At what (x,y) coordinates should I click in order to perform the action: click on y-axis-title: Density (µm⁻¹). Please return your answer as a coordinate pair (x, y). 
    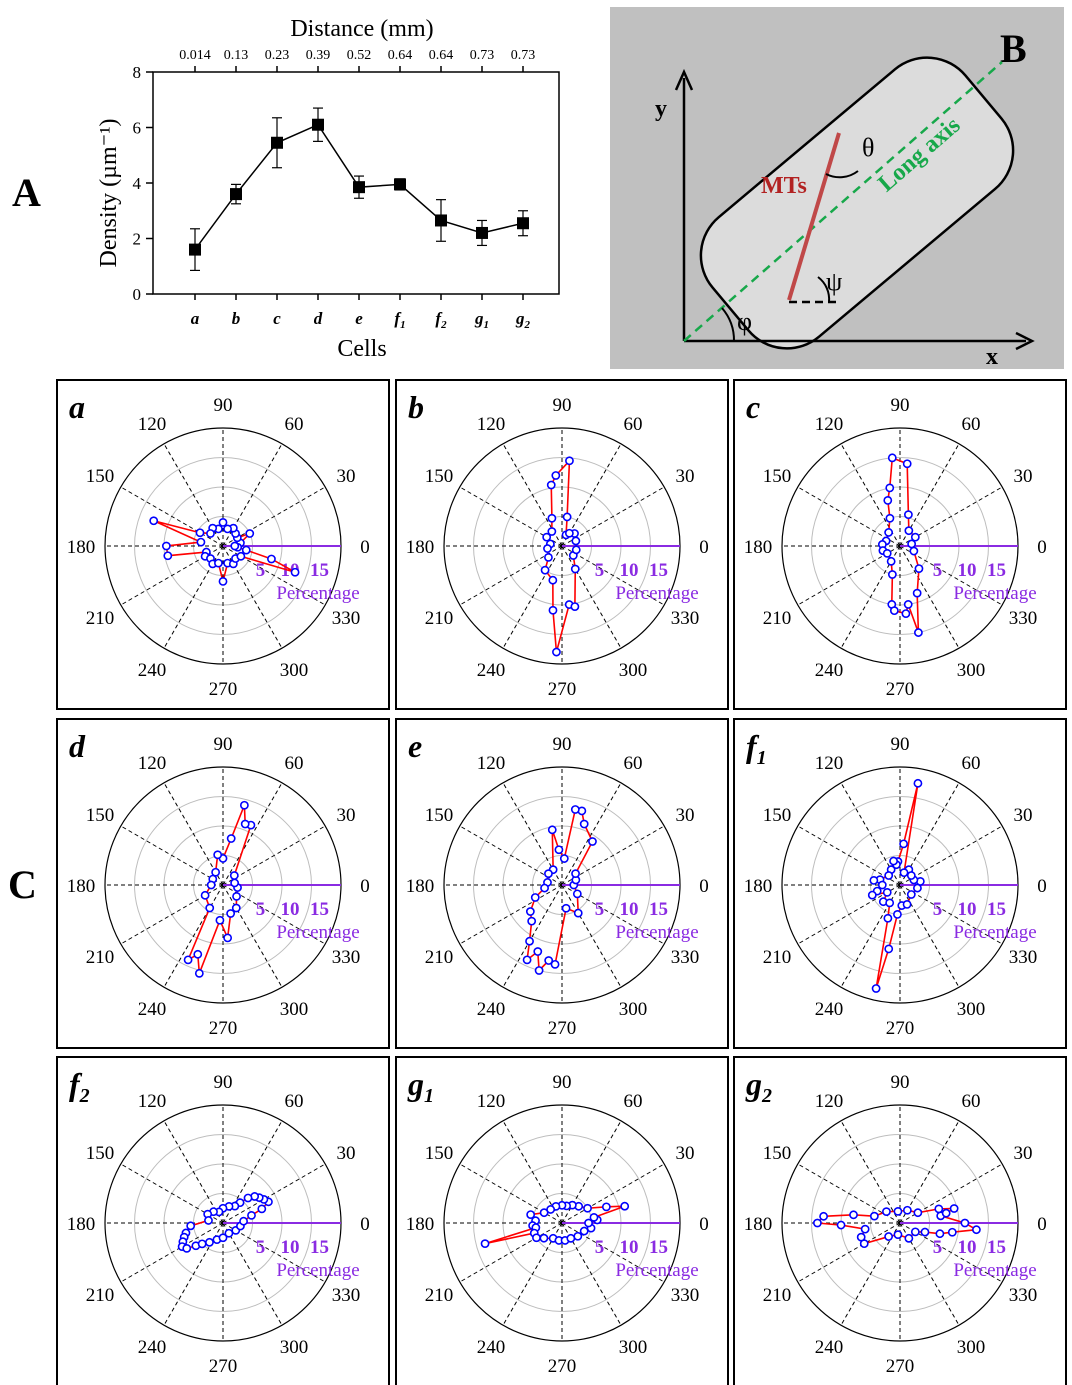
    Looking at the image, I should click on (109, 192).